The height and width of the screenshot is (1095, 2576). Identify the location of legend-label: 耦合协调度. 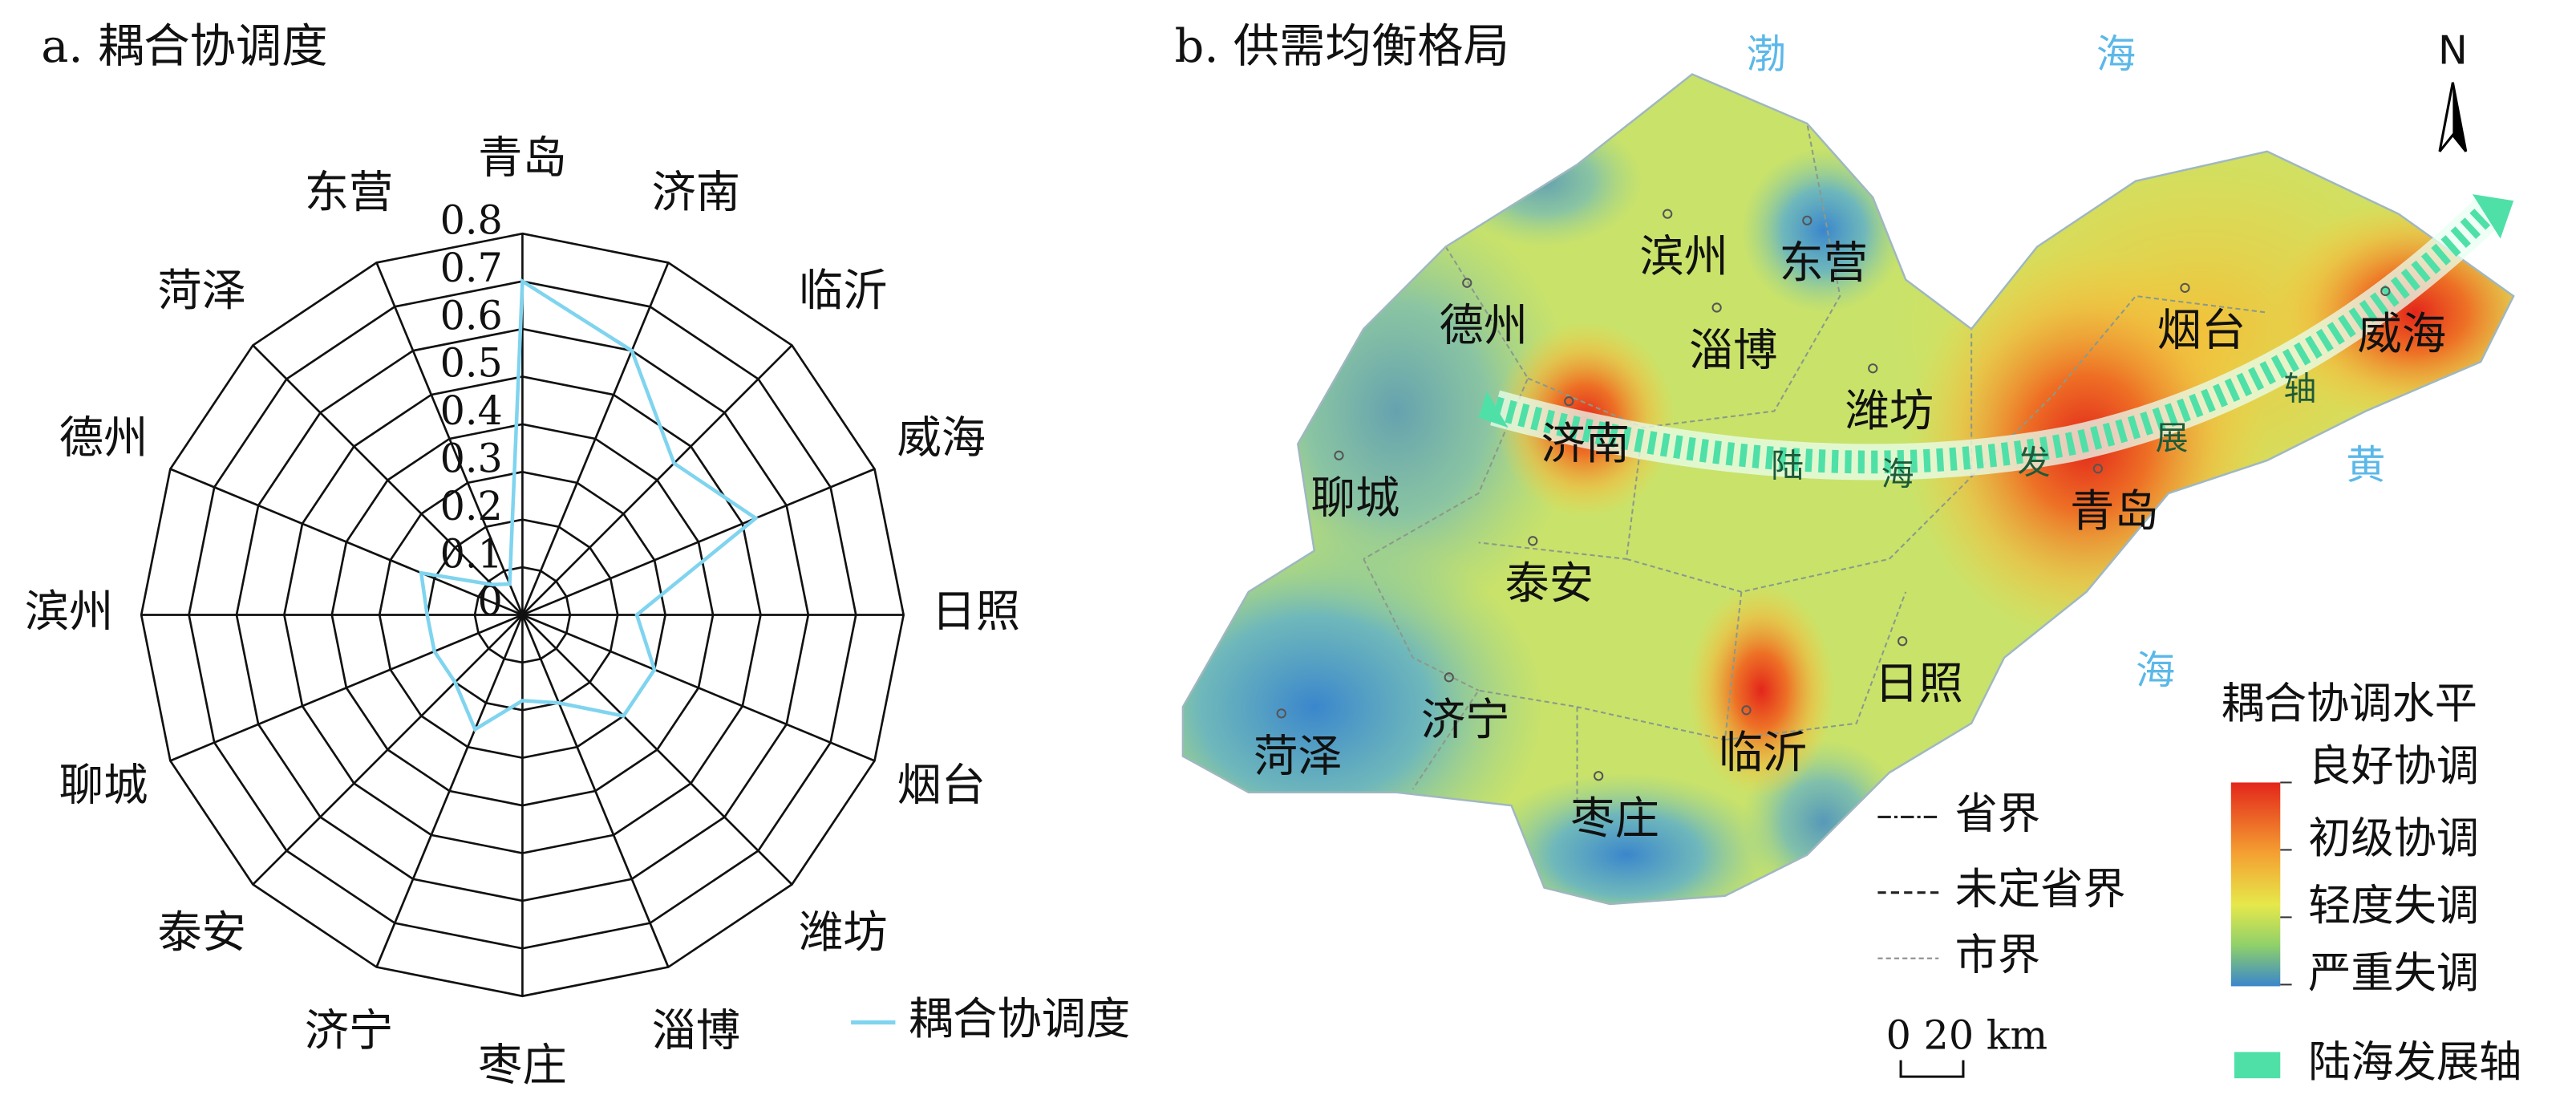
(1020, 1020).